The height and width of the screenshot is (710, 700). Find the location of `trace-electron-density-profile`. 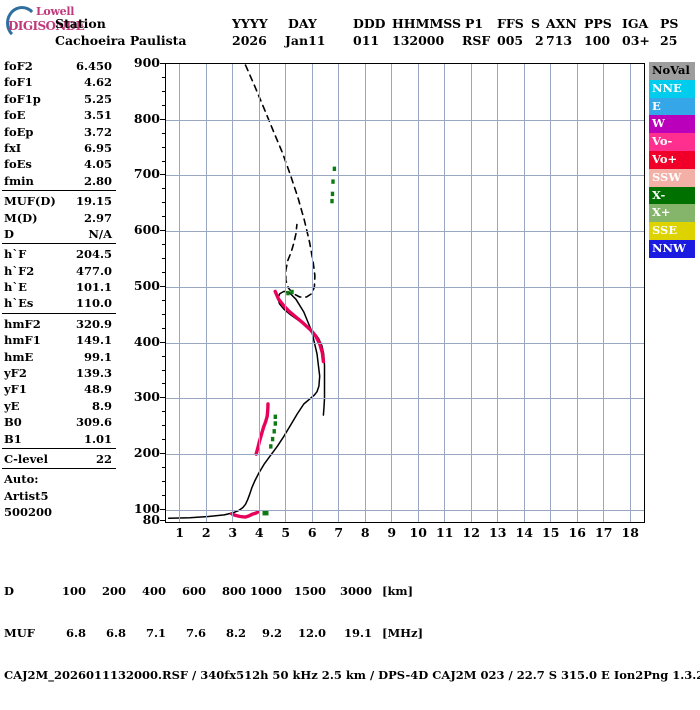

trace-electron-density-profile is located at coordinates (246, 404).